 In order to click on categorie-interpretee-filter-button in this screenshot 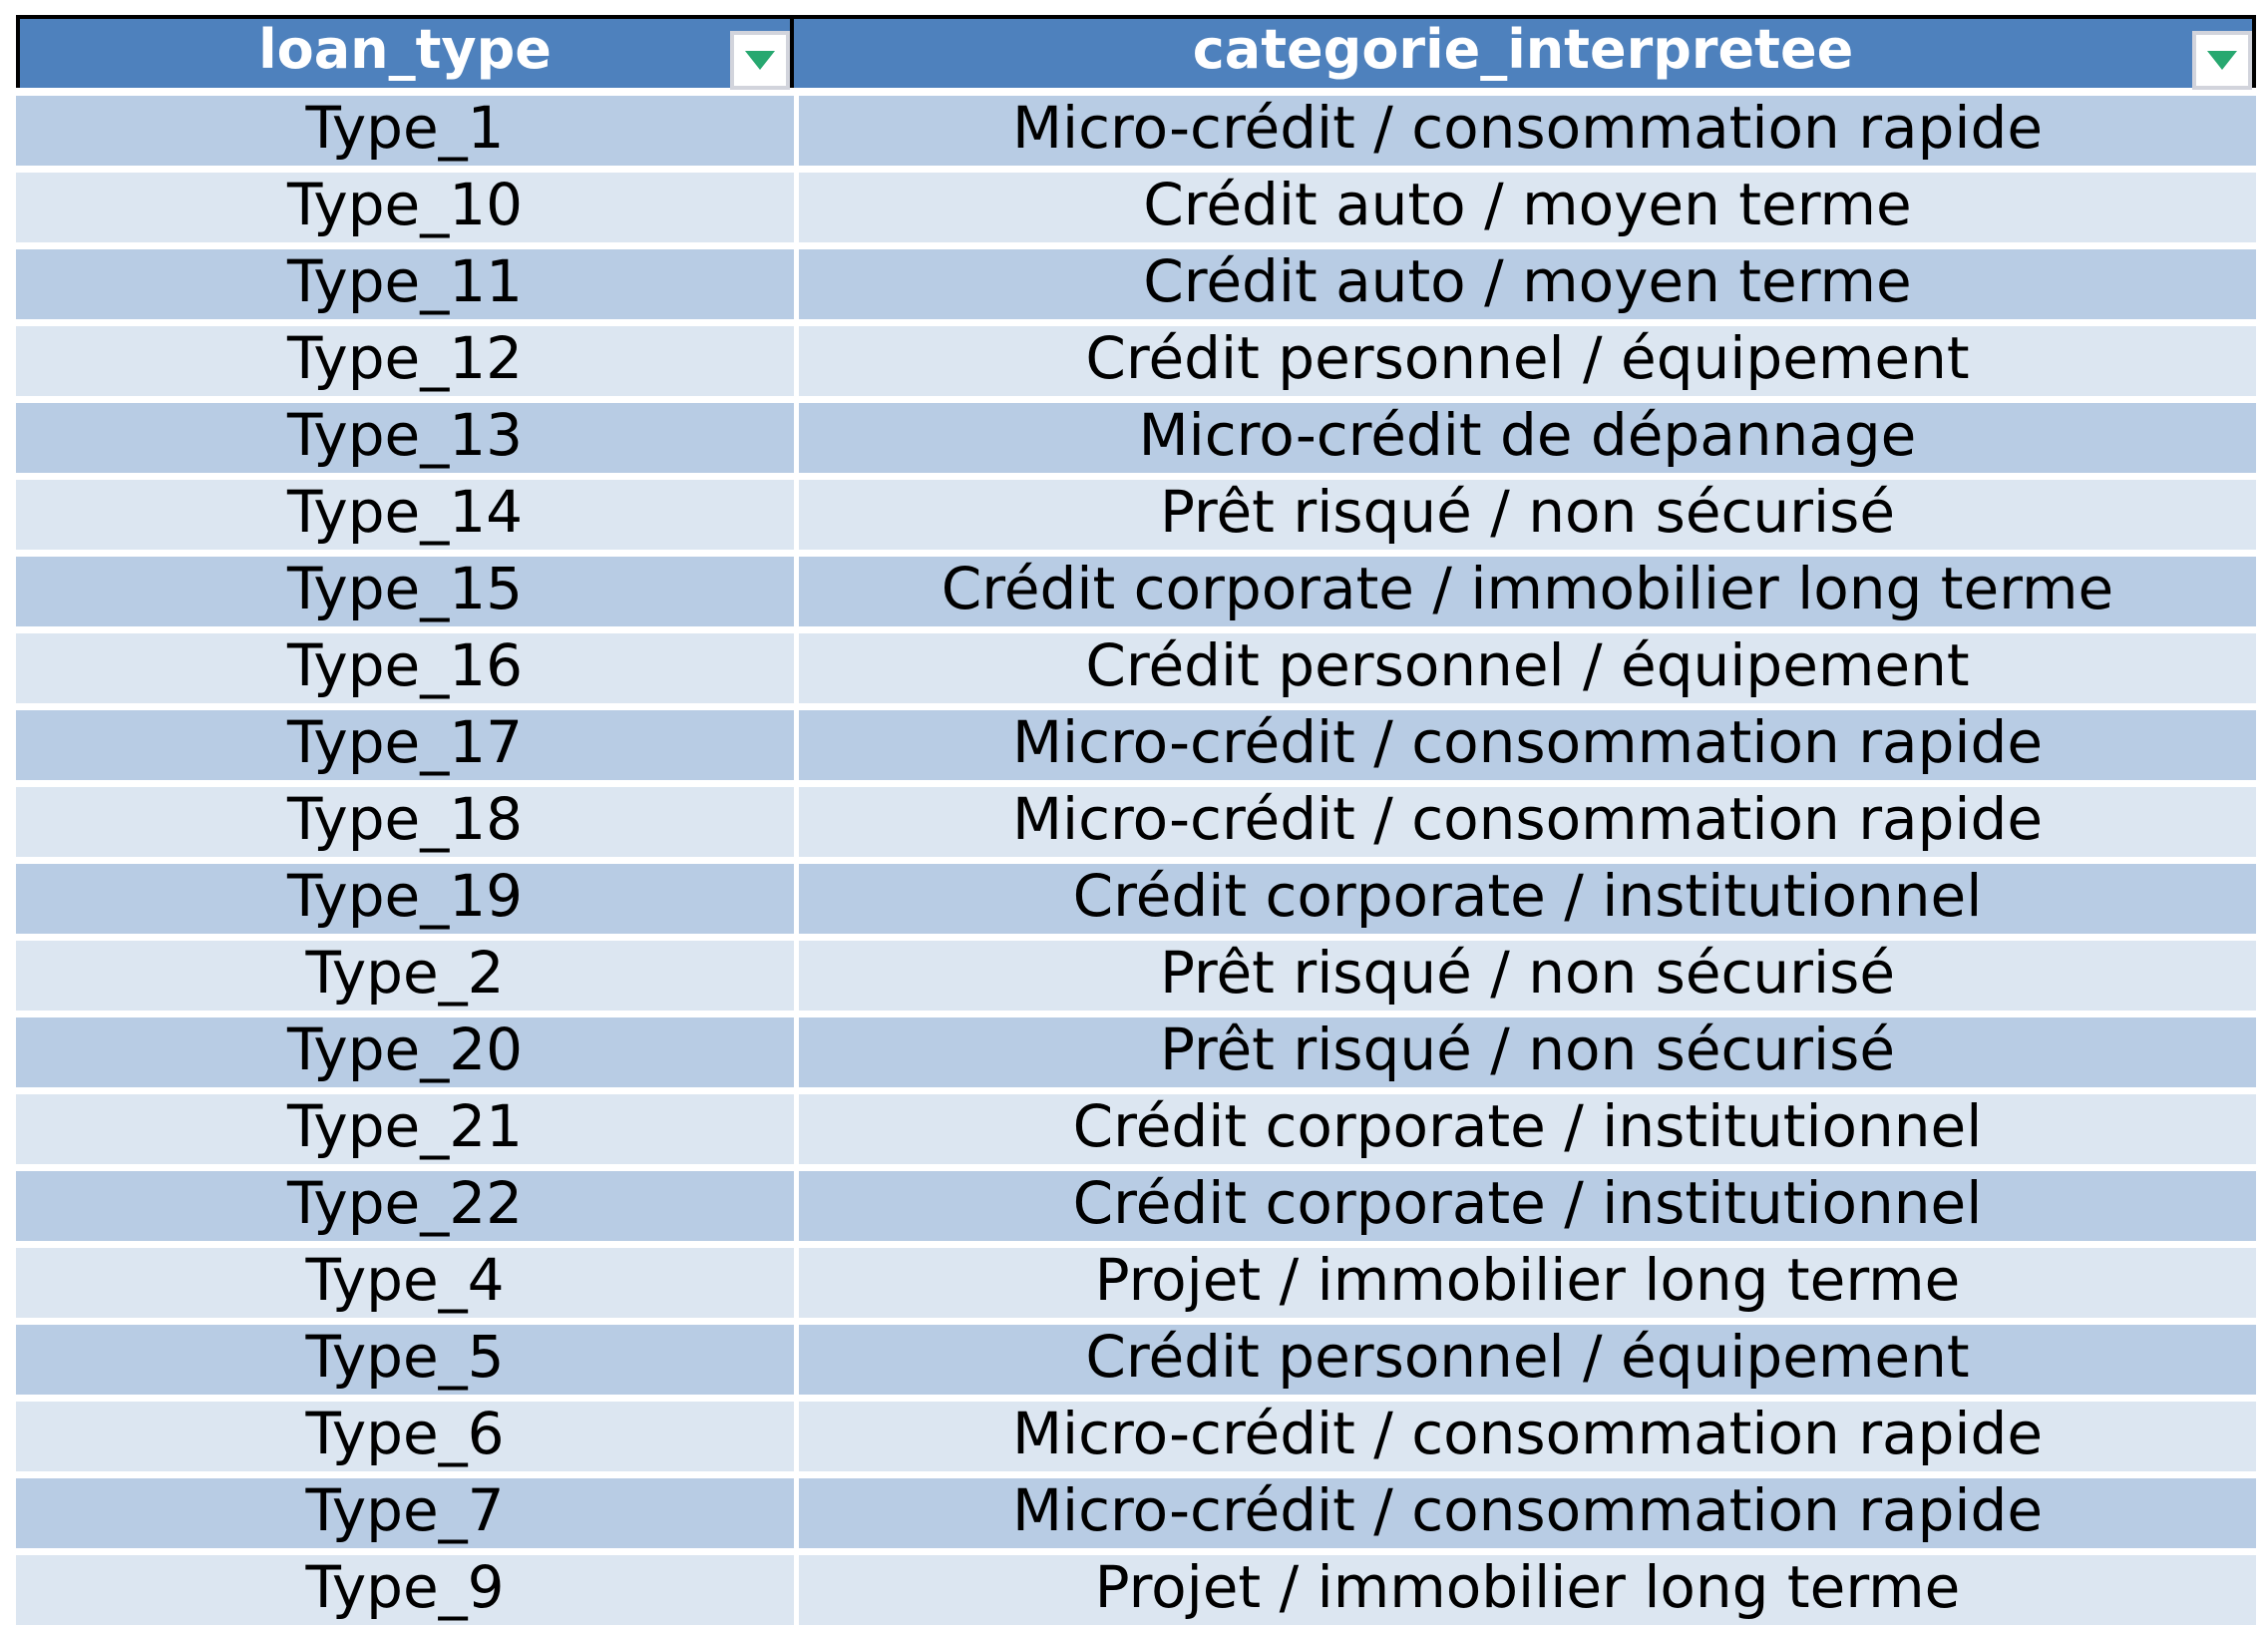, I will do `click(2222, 61)`.